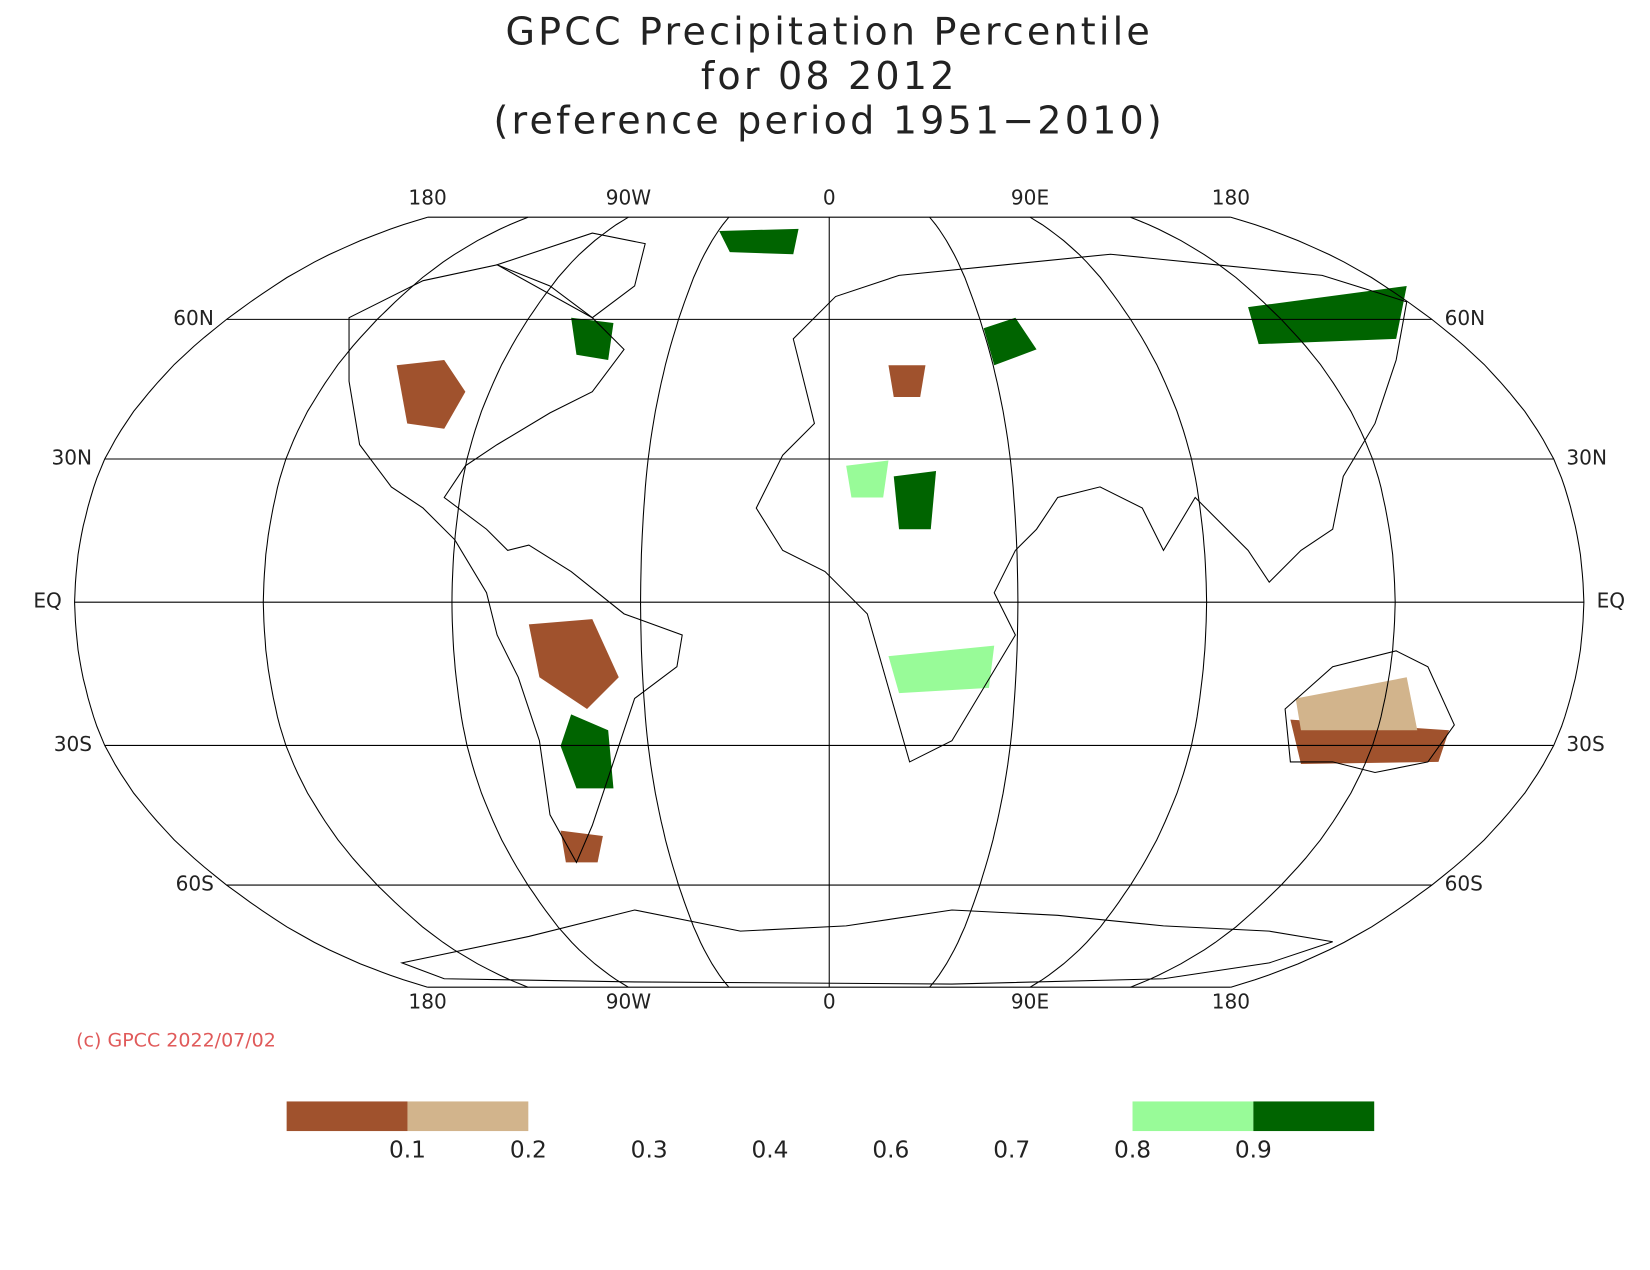 Image resolution: width=1650 pixels, height=1270 pixels. What do you see at coordinates (176, 1041) in the screenshot?
I see `copyright: (c) GPCC 2022/07/02` at bounding box center [176, 1041].